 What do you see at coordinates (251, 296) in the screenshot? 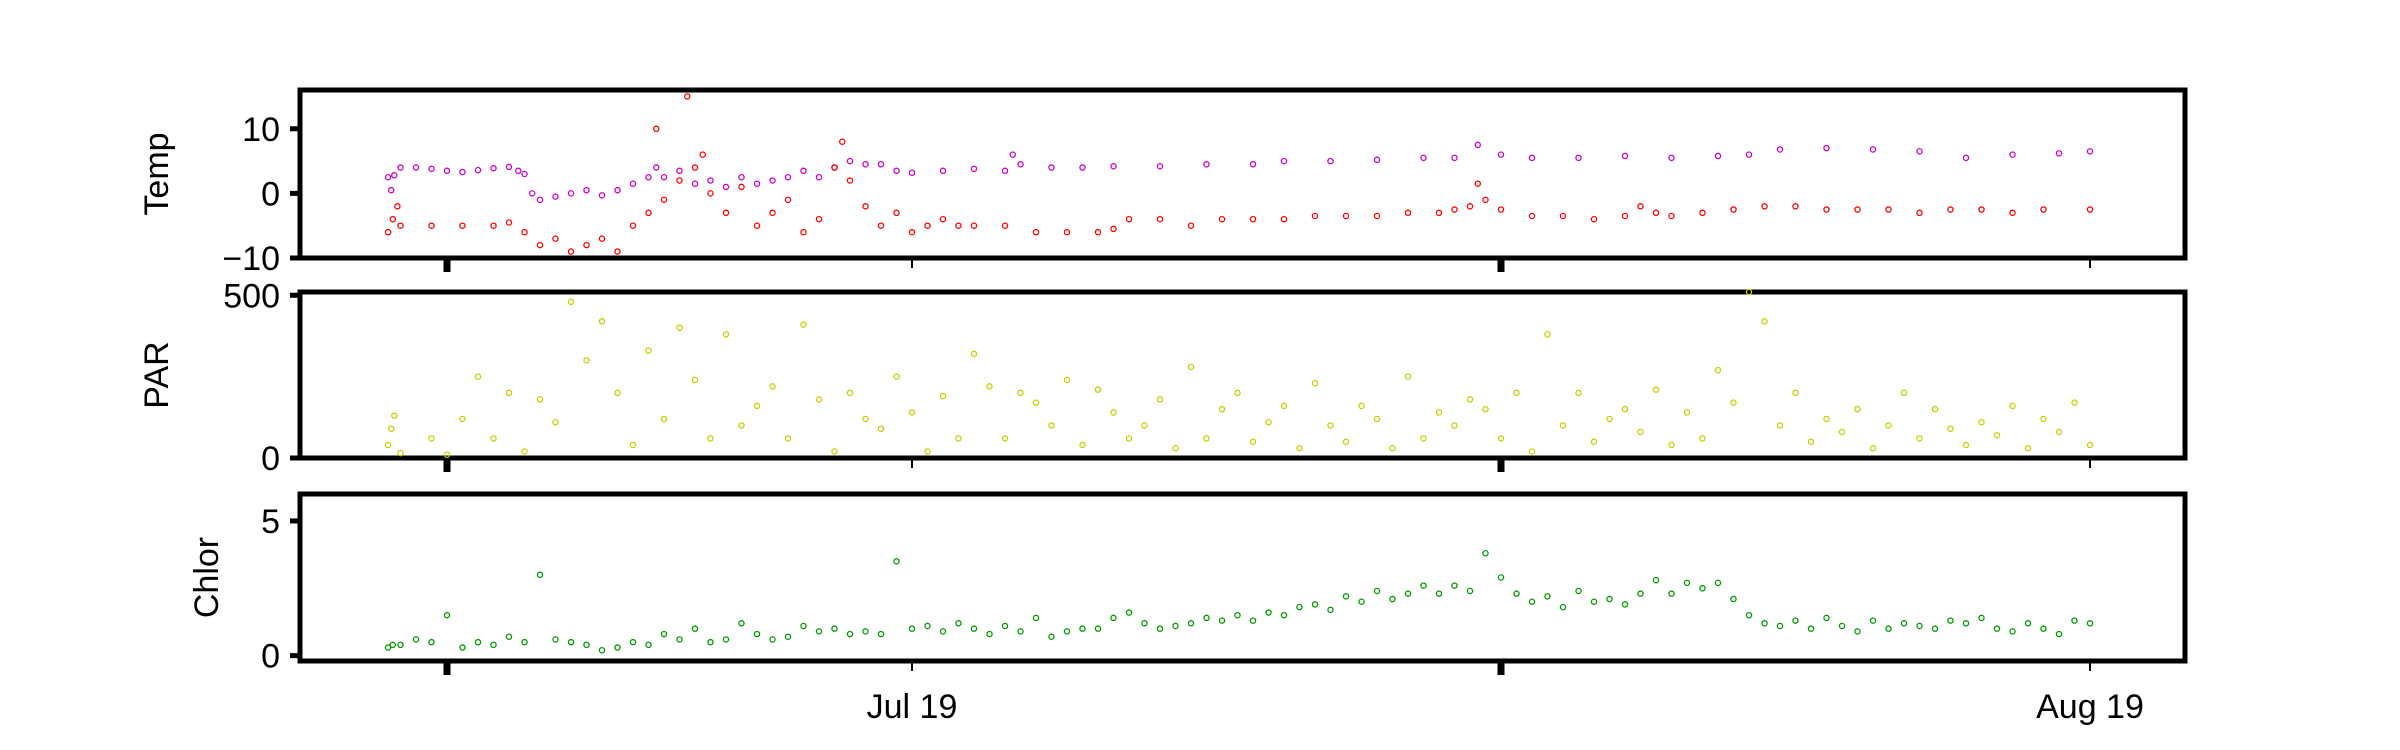
I see `y-tick-label: 500` at bounding box center [251, 296].